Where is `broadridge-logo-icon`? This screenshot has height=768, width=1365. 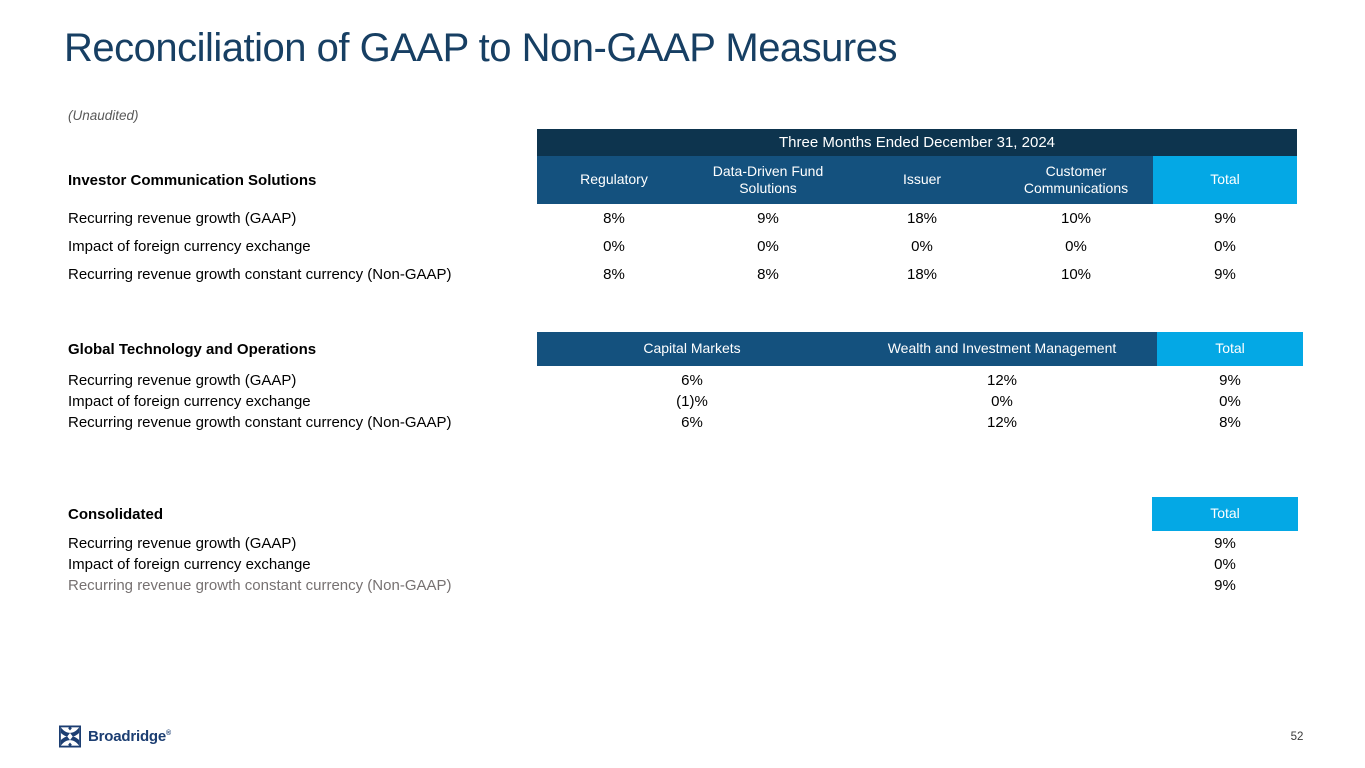 broadridge-logo-icon is located at coordinates (70, 736).